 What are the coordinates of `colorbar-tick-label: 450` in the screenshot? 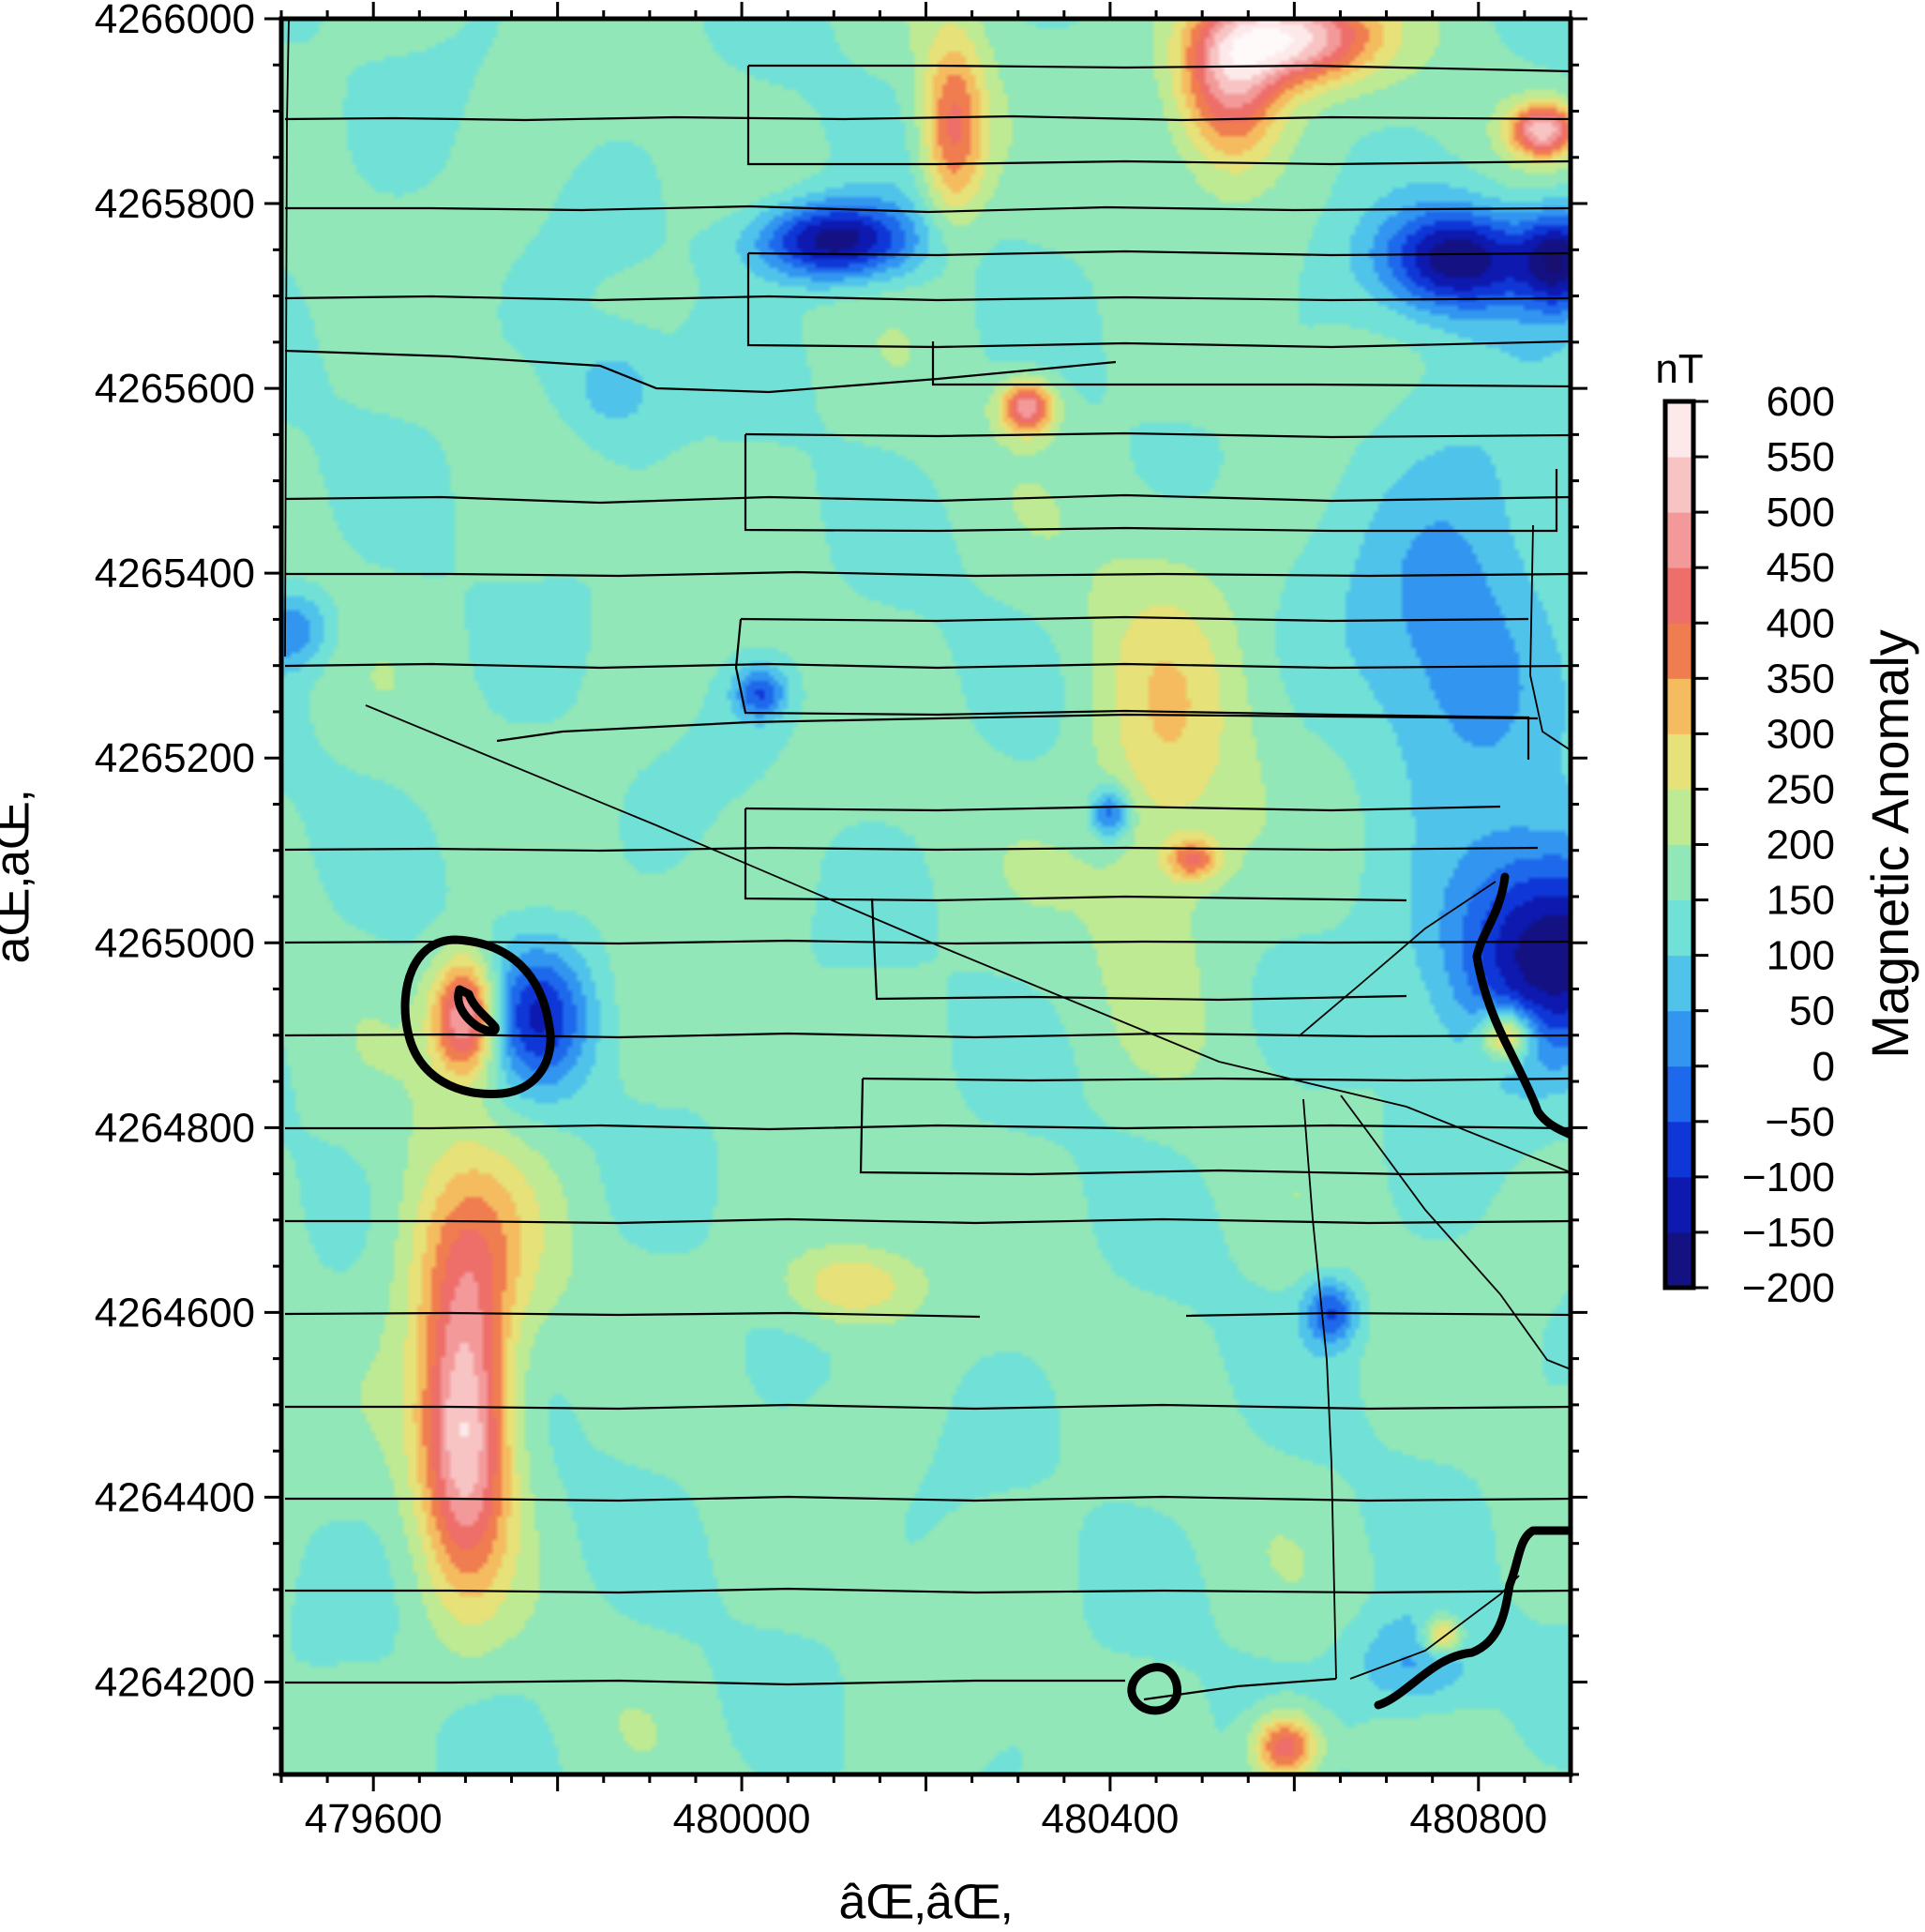 It's located at (1801, 568).